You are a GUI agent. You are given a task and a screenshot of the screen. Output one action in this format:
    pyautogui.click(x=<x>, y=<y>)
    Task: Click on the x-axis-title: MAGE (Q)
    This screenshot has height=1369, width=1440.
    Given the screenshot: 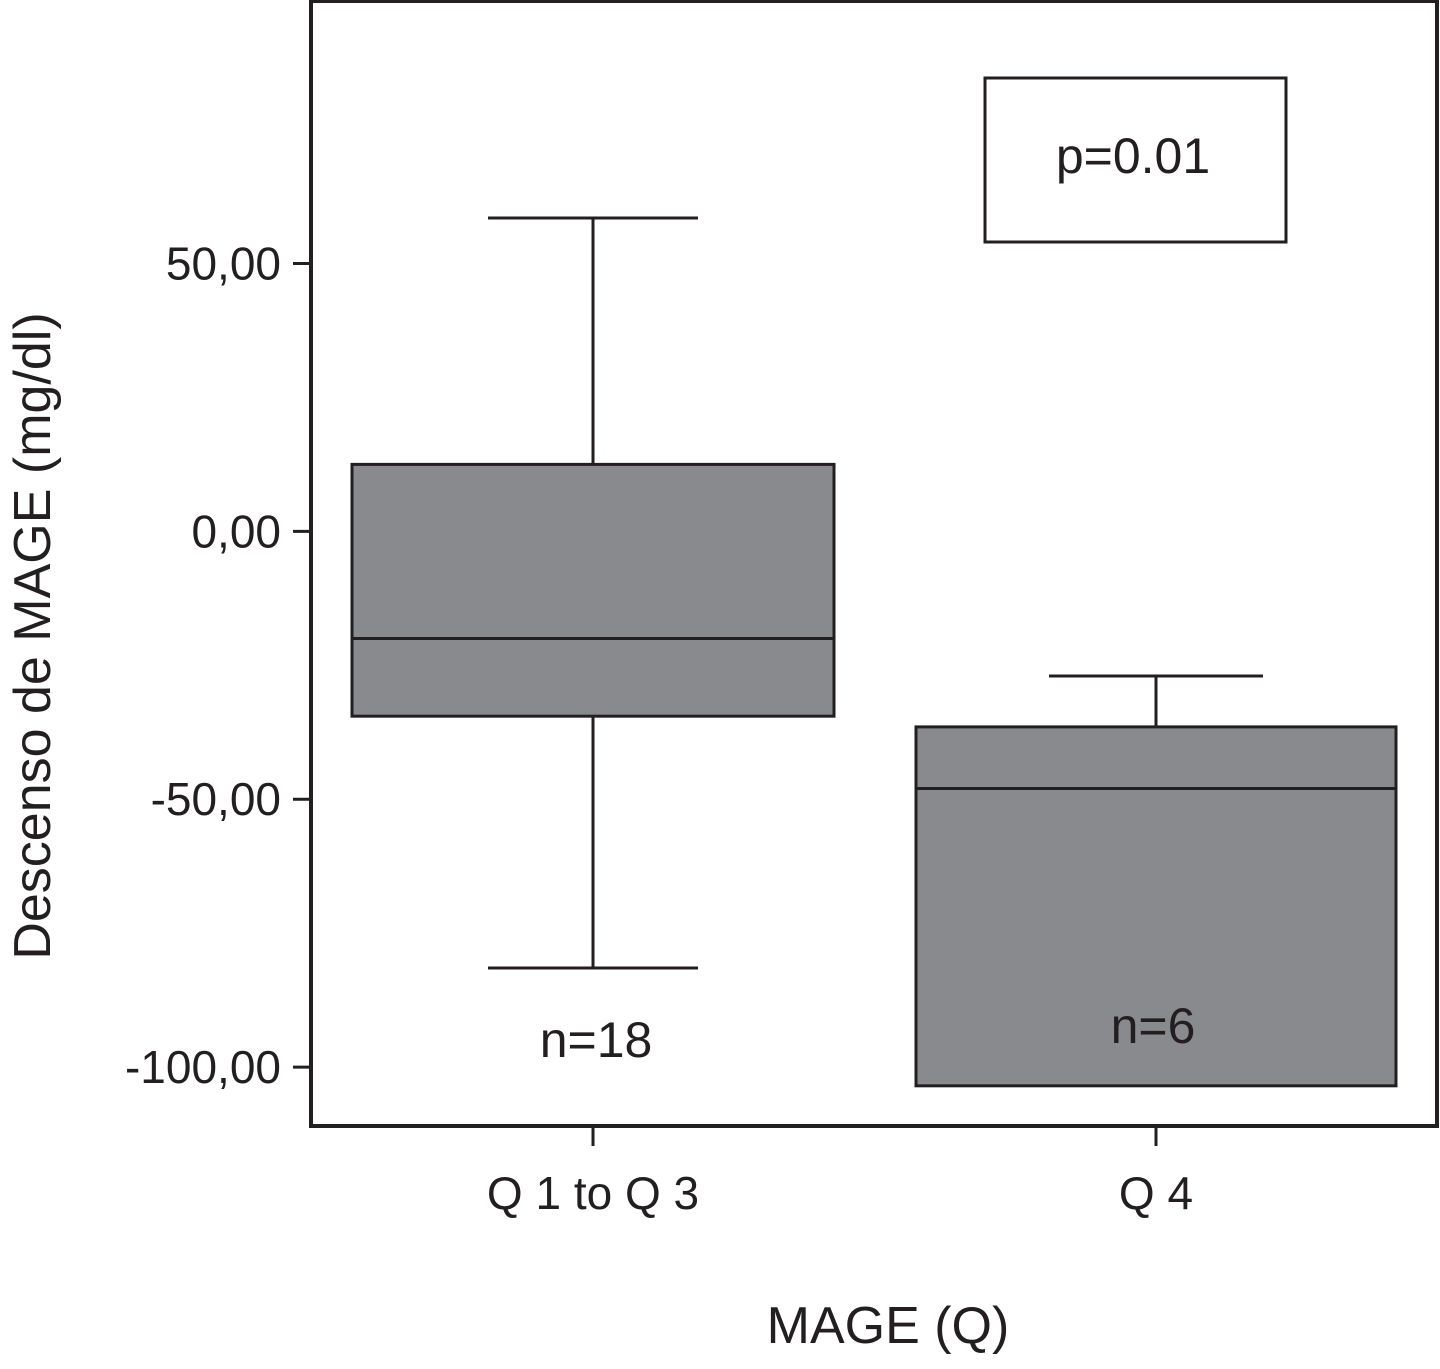 What is the action you would take?
    pyautogui.click(x=888, y=1326)
    